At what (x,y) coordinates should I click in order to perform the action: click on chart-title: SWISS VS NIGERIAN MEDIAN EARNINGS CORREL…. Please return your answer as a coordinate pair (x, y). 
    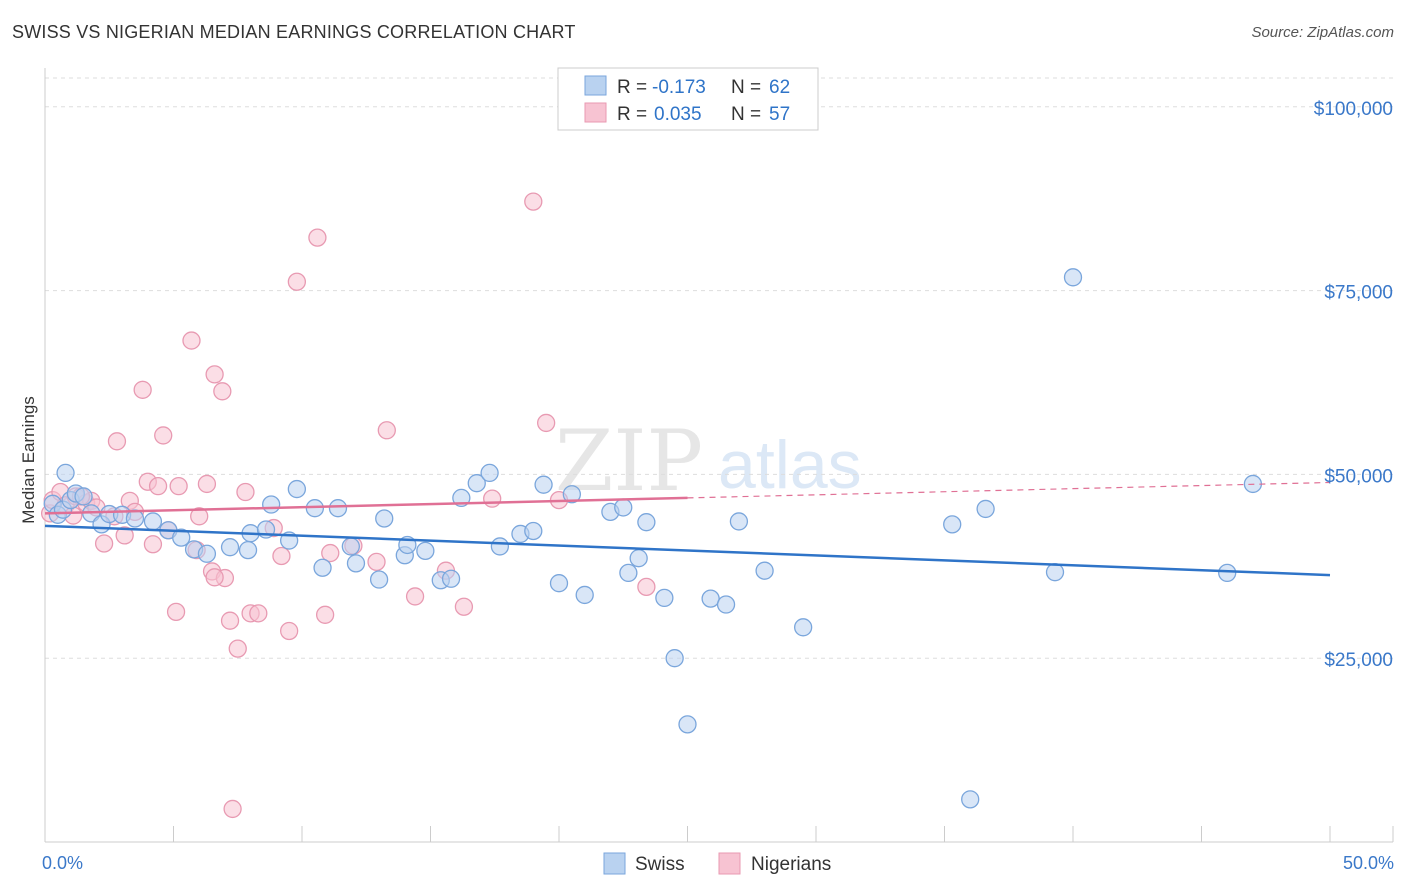
    Looking at the image, I should click on (294, 32).